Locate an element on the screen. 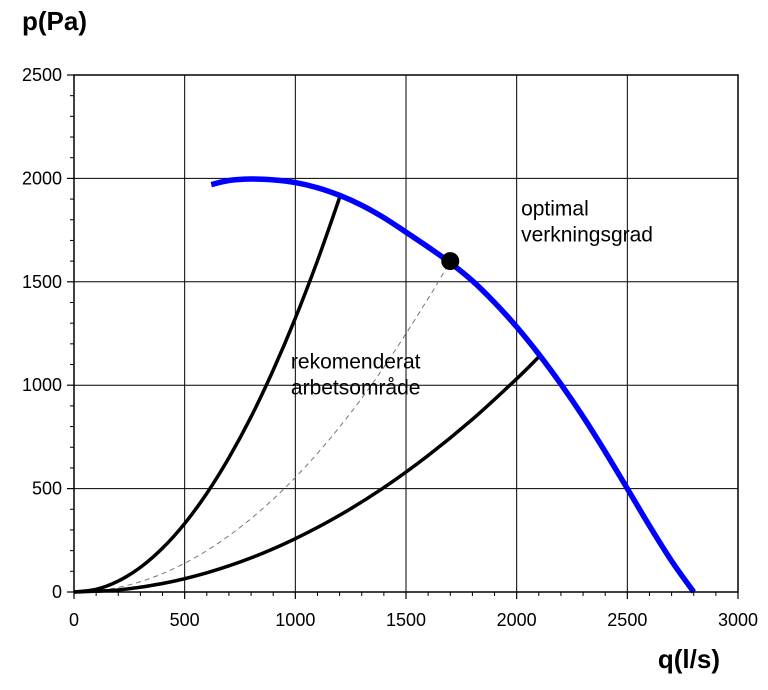  y-tick-label: 500 is located at coordinates (47, 489).